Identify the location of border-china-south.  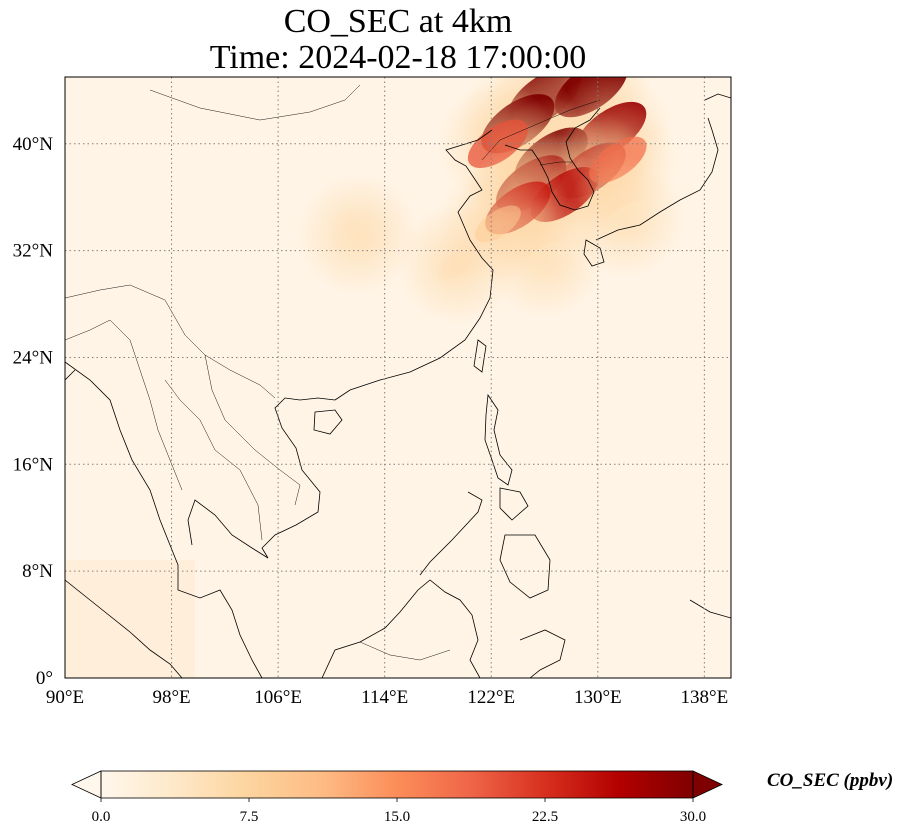
(170, 341).